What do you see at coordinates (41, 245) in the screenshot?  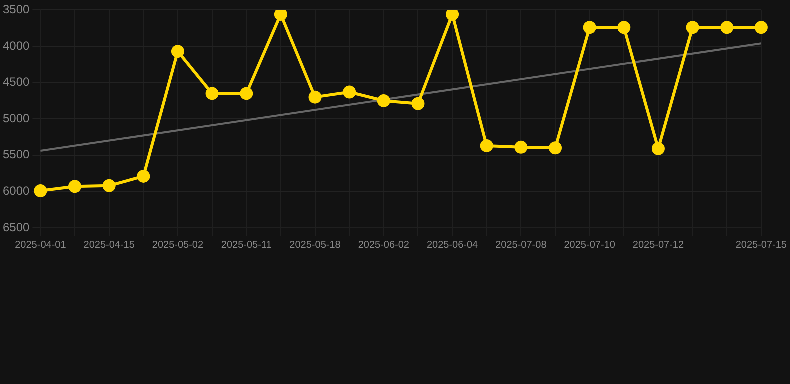 I see `x-tick-label: 2025-04-01` at bounding box center [41, 245].